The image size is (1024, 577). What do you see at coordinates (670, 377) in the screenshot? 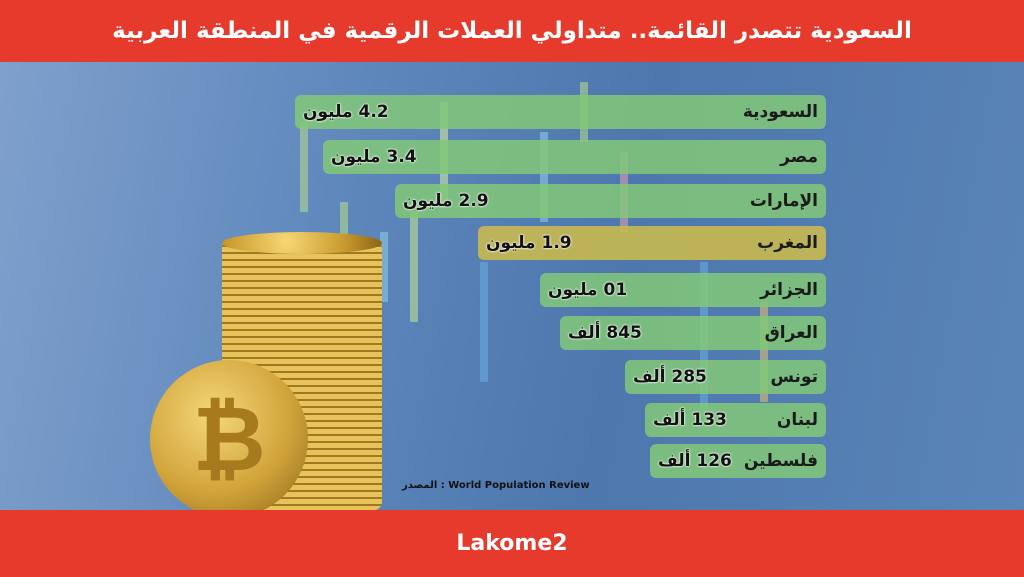
I see `bar-value-label: 285 ألف` at bounding box center [670, 377].